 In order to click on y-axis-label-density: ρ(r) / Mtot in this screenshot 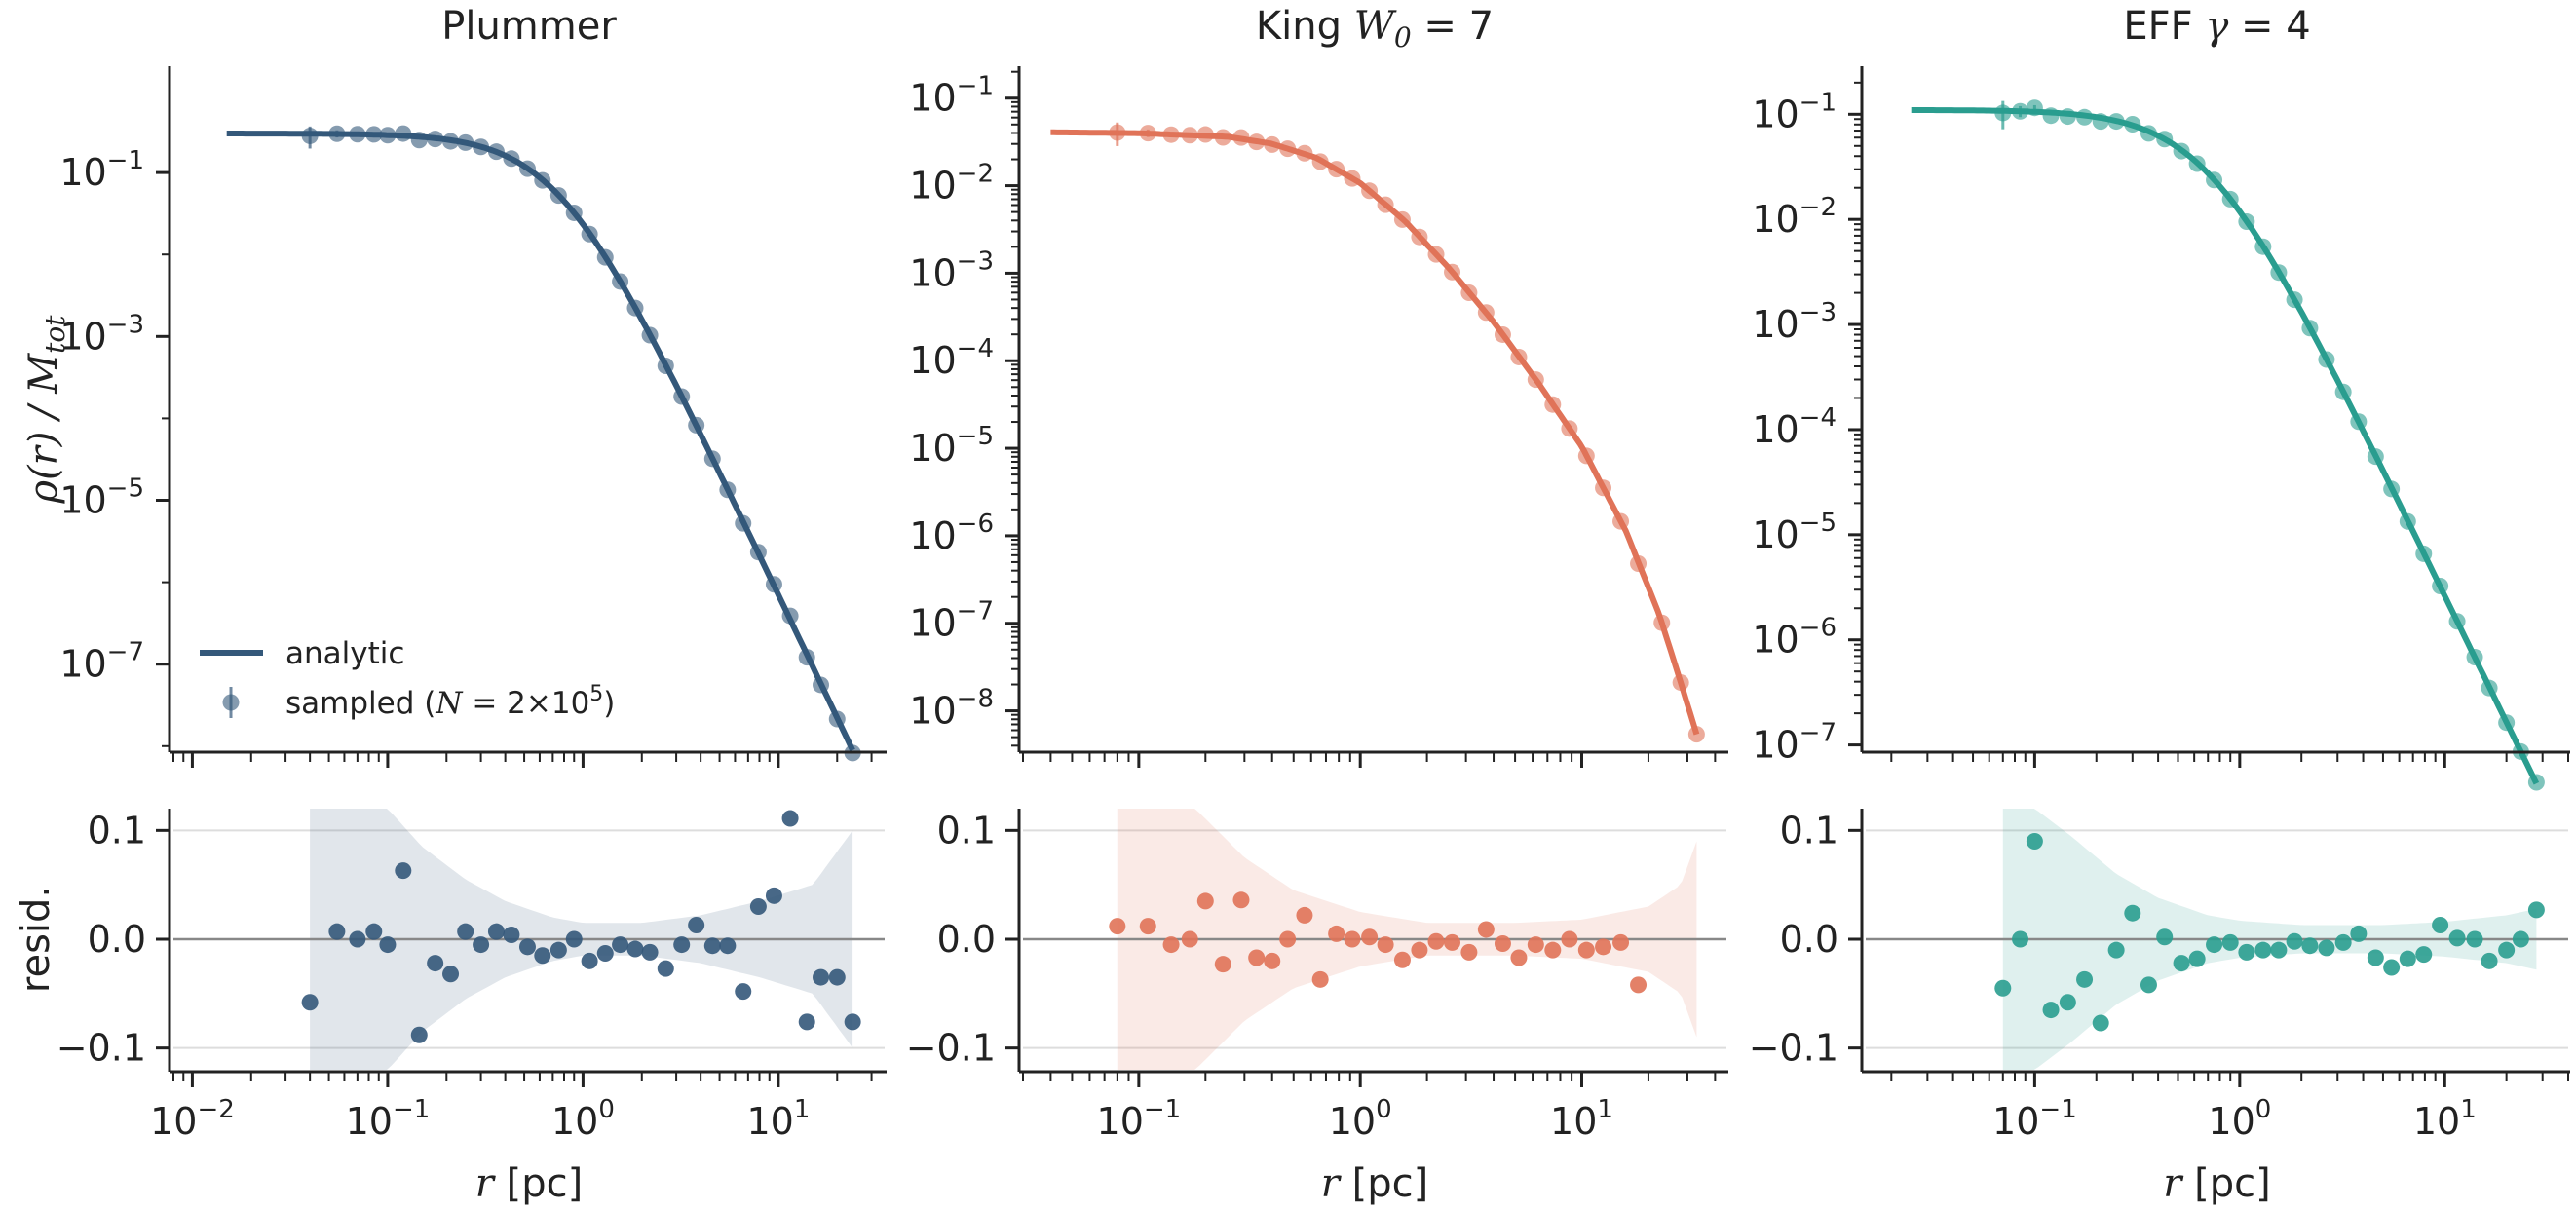, I will do `click(46, 410)`.